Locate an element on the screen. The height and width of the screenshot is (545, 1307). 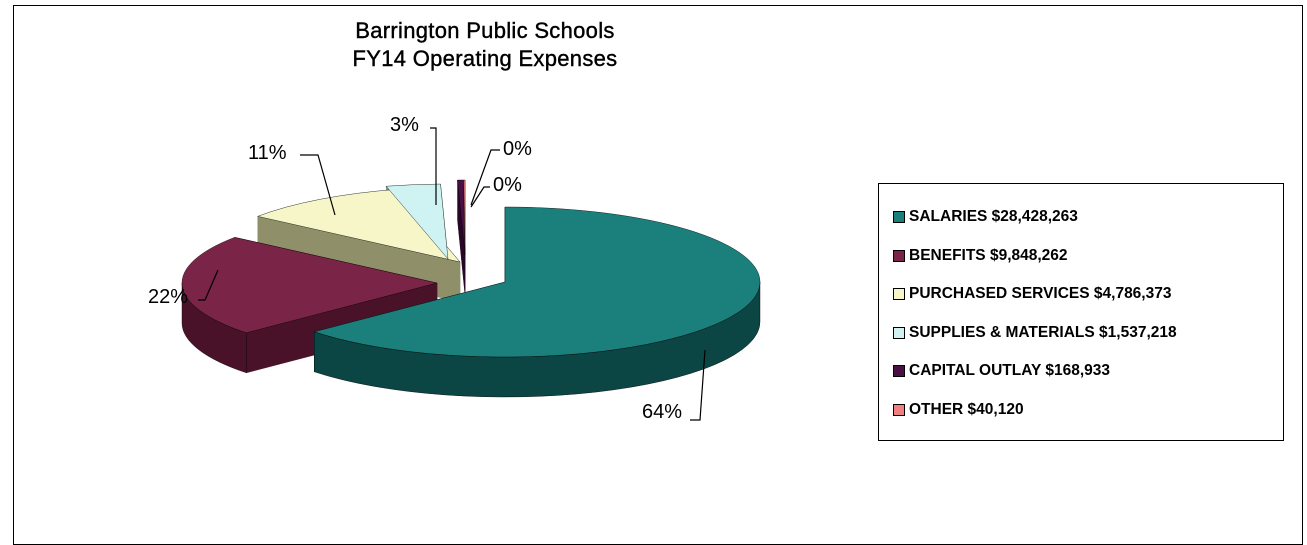
legend-item: PURCHASED SERVICES $4,786,373 is located at coordinates (1088, 294).